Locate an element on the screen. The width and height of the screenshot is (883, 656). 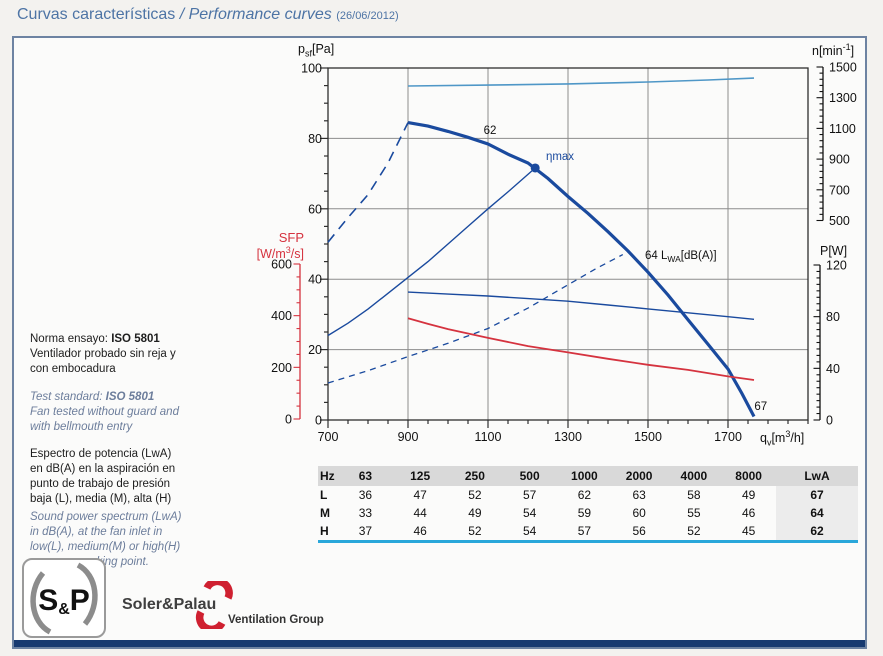
group-name: Ventilation Group is located at coordinates (276, 620).